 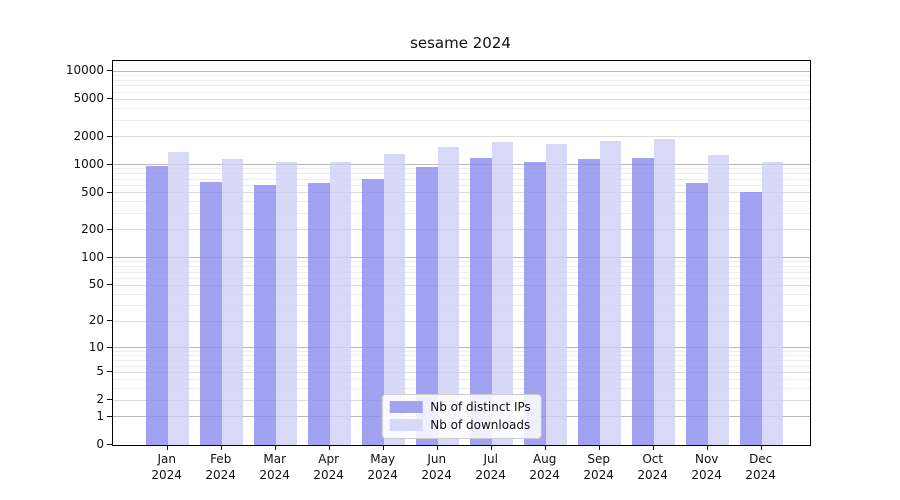 I want to click on x-tick-label: Apr 2024, so click(x=329, y=467).